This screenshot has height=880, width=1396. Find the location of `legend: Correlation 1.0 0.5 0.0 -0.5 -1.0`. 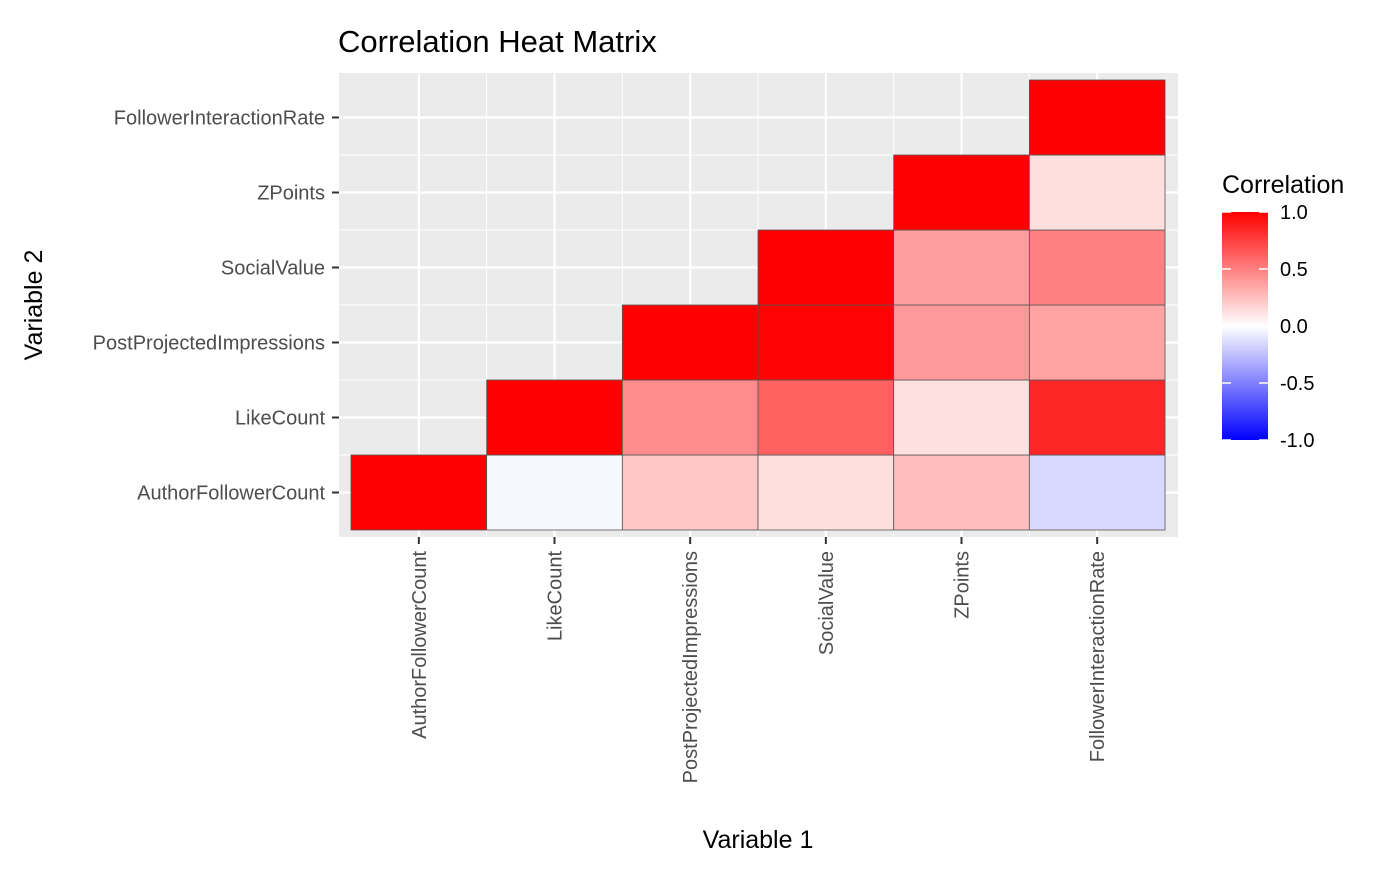

legend: Correlation 1.0 0.5 0.0 -0.5 -1.0 is located at coordinates (1283, 311).